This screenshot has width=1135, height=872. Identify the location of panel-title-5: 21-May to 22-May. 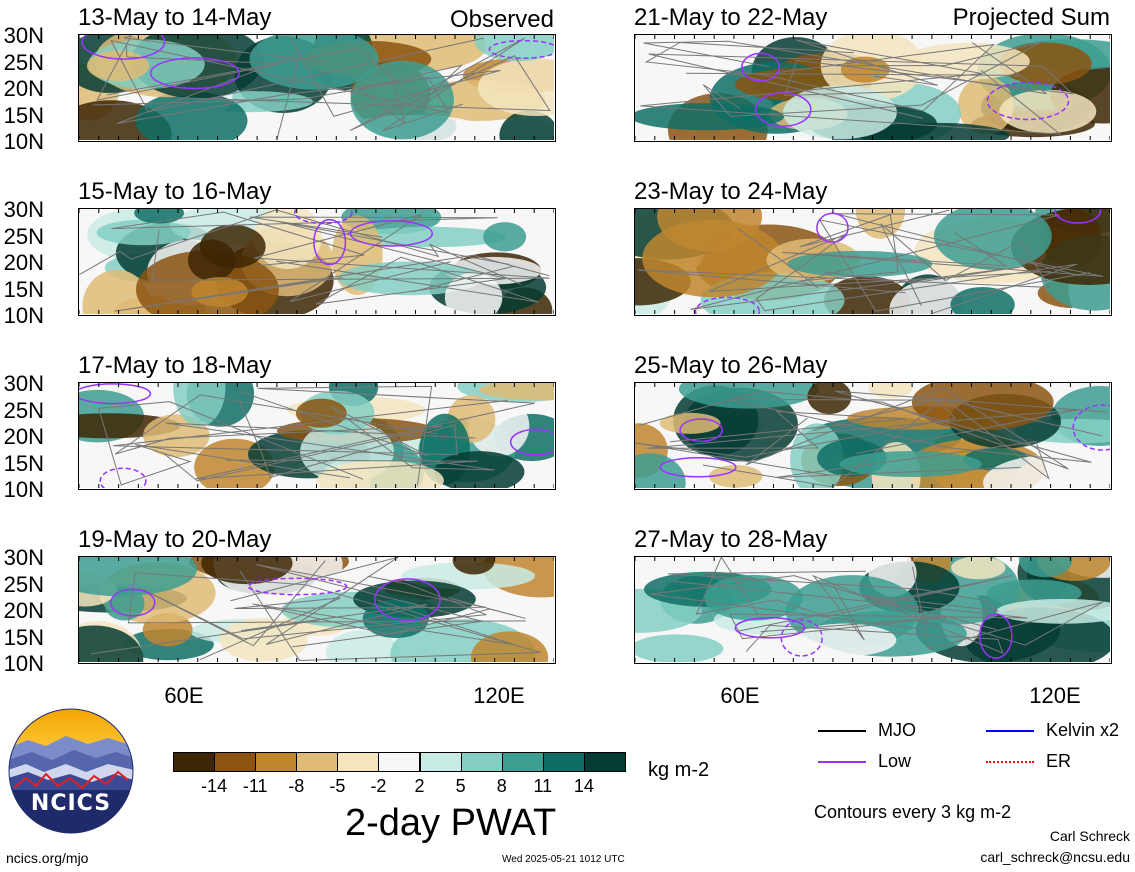
(731, 17).